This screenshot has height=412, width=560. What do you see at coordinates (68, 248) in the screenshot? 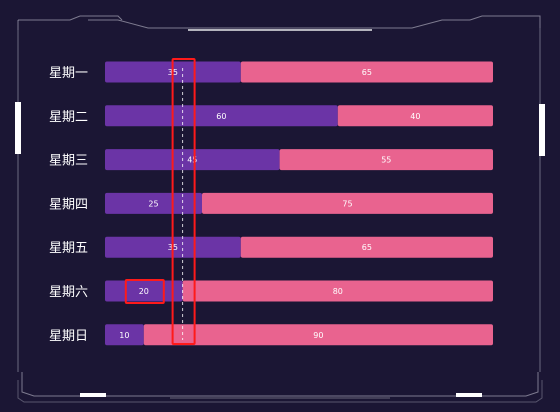
I see `category-label: 星期五` at bounding box center [68, 248].